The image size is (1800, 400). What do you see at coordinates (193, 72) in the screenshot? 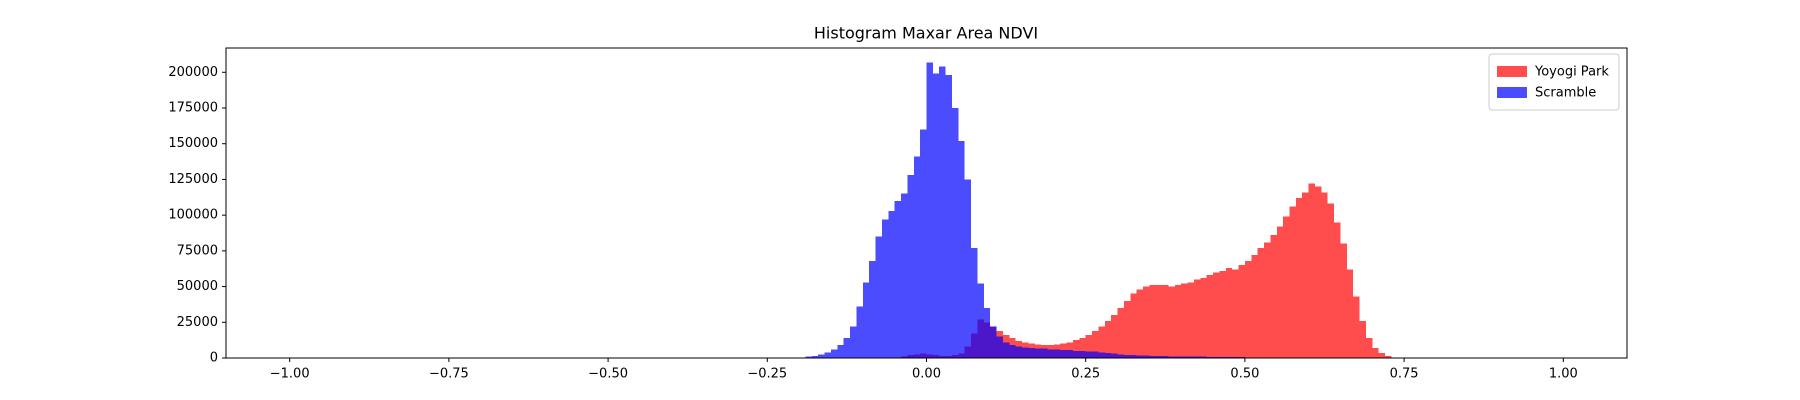
I see `y-tick-label: 200000` at bounding box center [193, 72].